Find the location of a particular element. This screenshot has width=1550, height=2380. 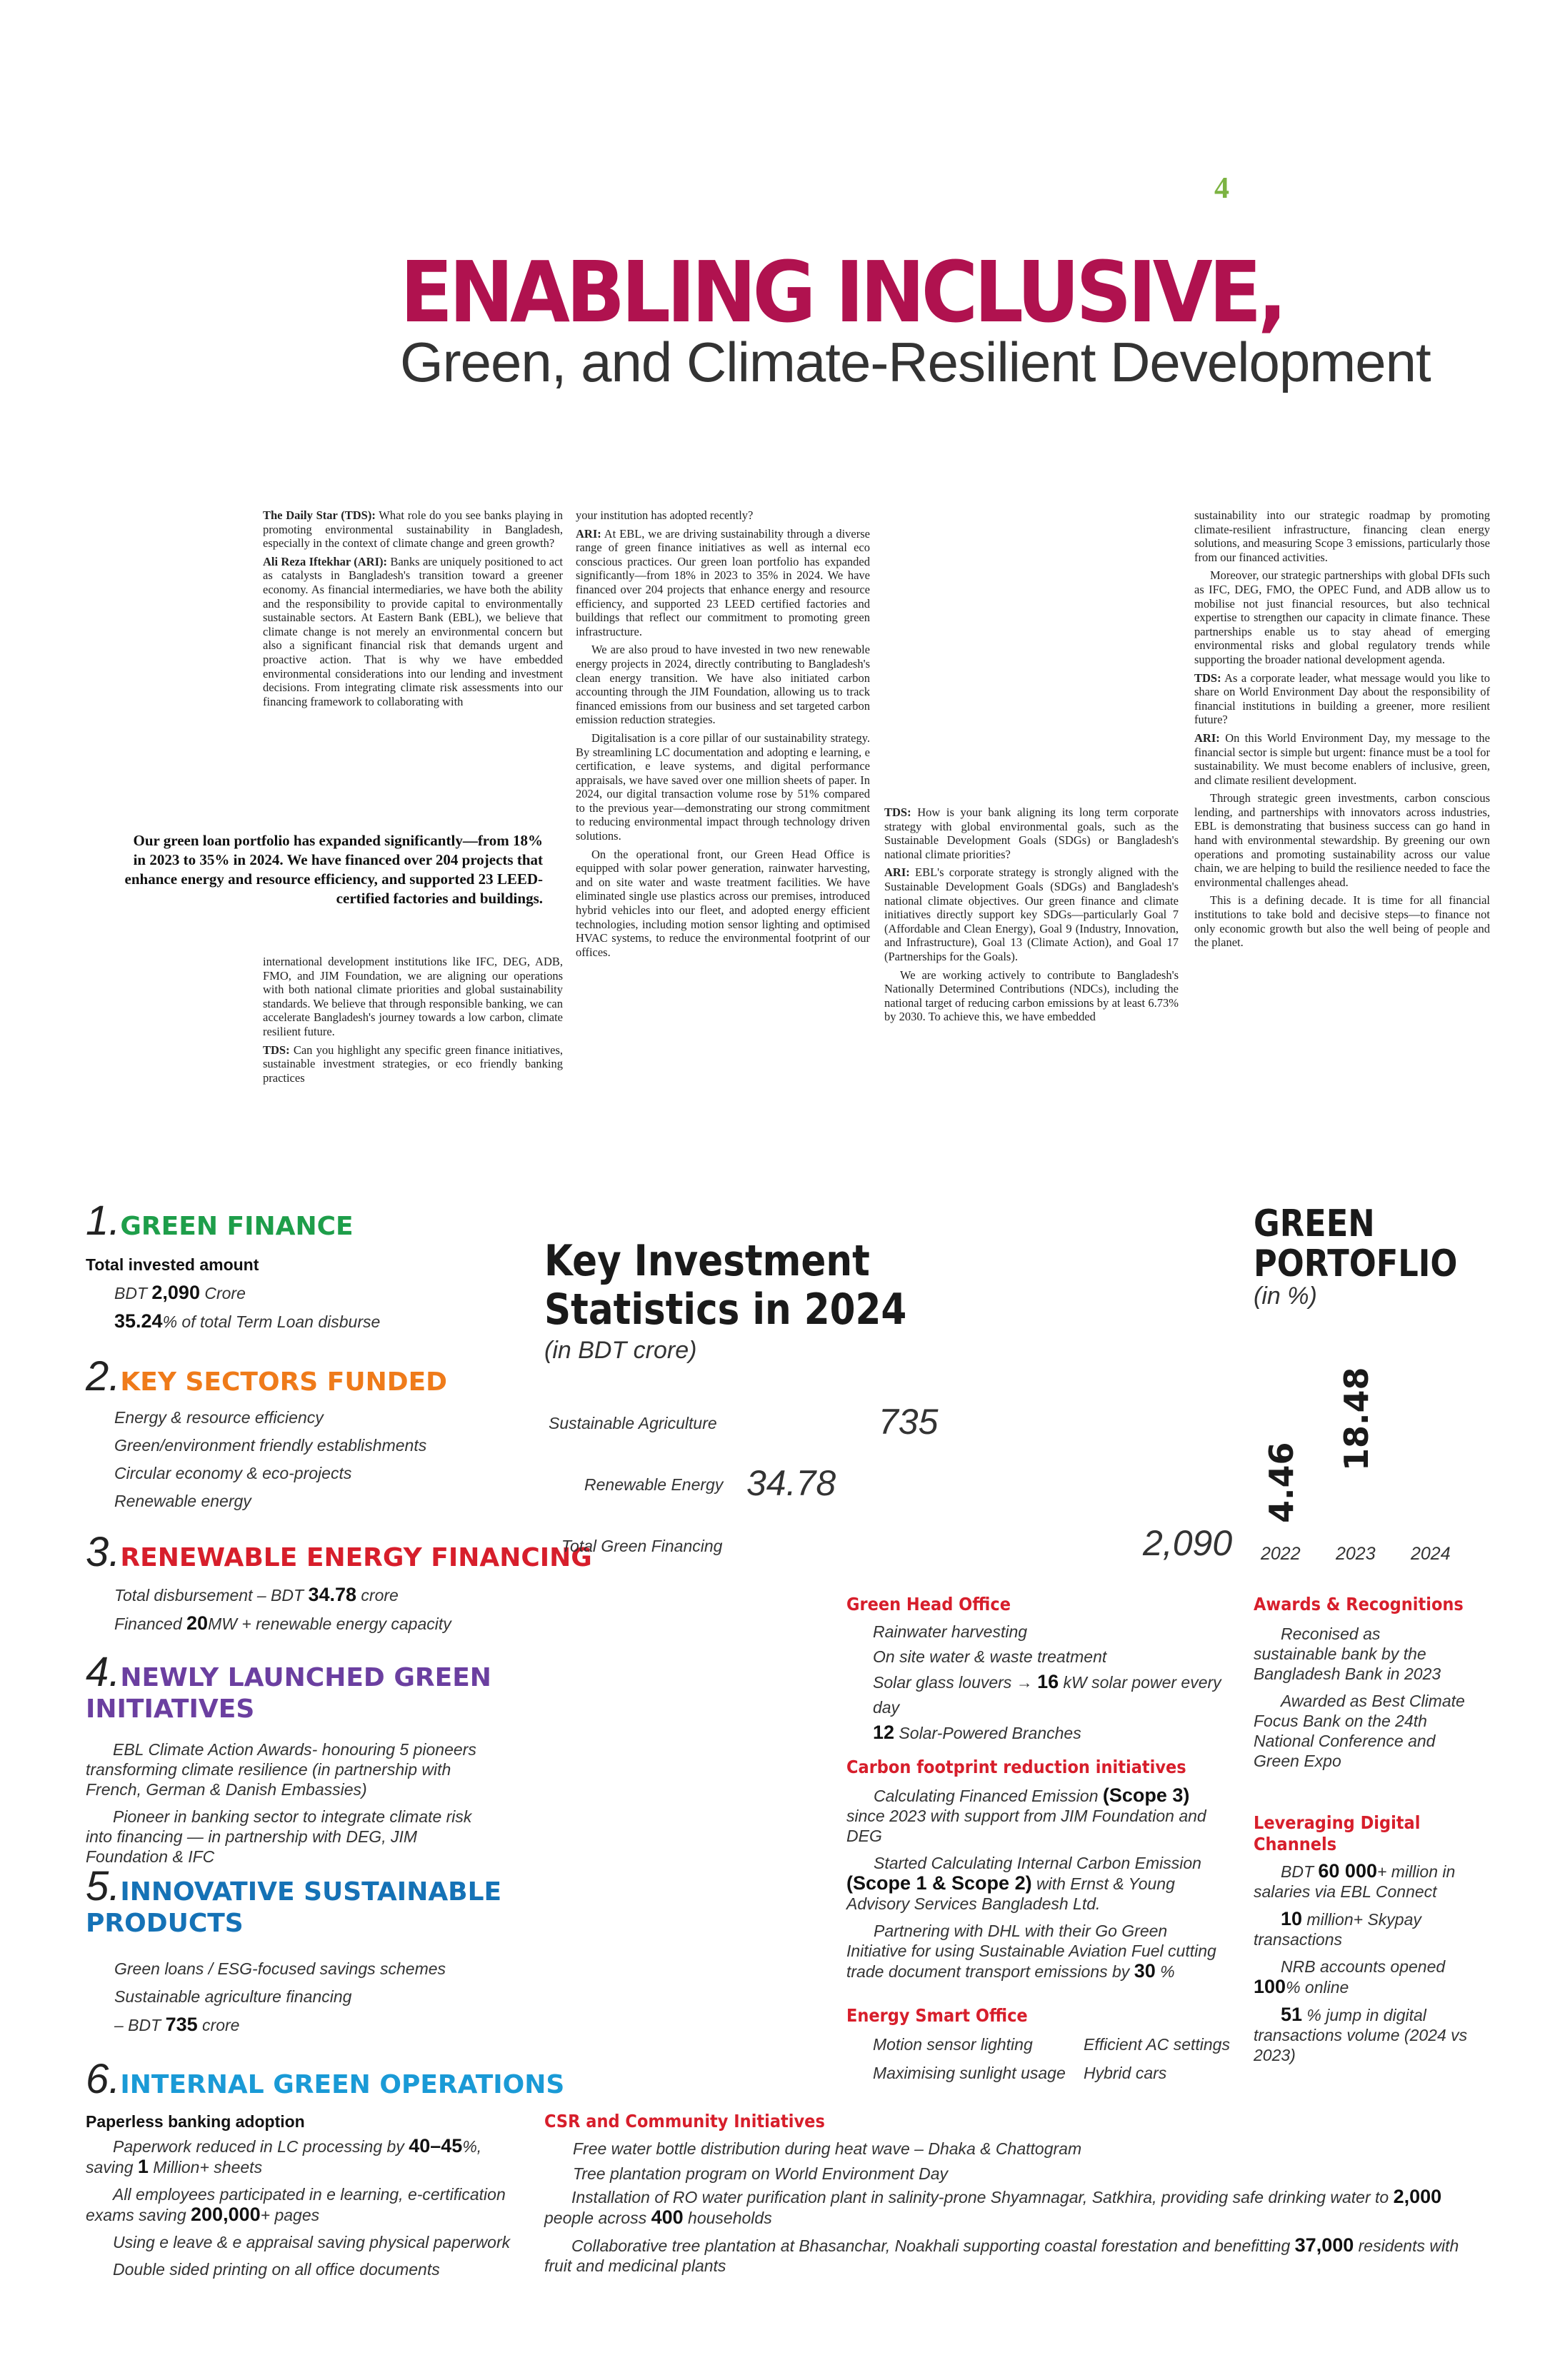

key-stats-label: Renewable Energy is located at coordinates (654, 1484).